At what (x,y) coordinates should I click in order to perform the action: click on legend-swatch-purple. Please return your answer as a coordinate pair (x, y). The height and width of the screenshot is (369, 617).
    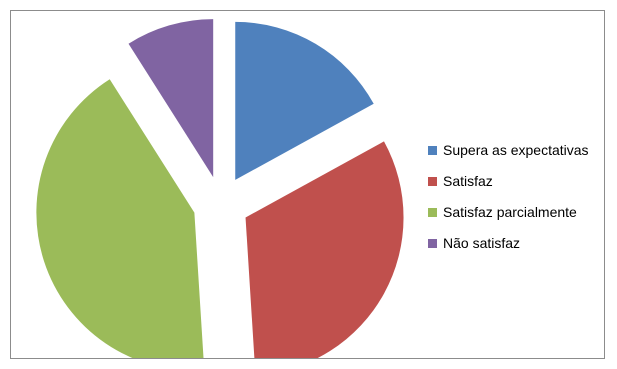
    Looking at the image, I should click on (432, 243).